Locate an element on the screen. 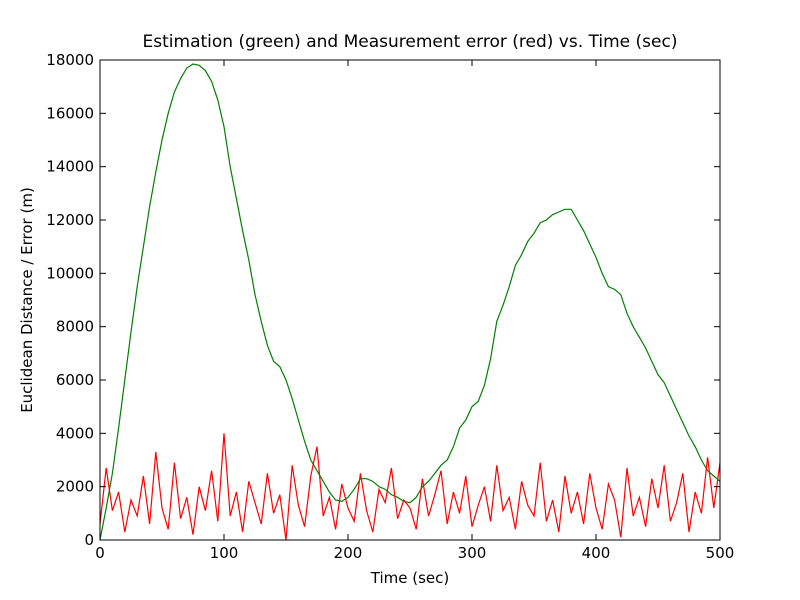  y-tick-label: 10000 is located at coordinates (70, 273).